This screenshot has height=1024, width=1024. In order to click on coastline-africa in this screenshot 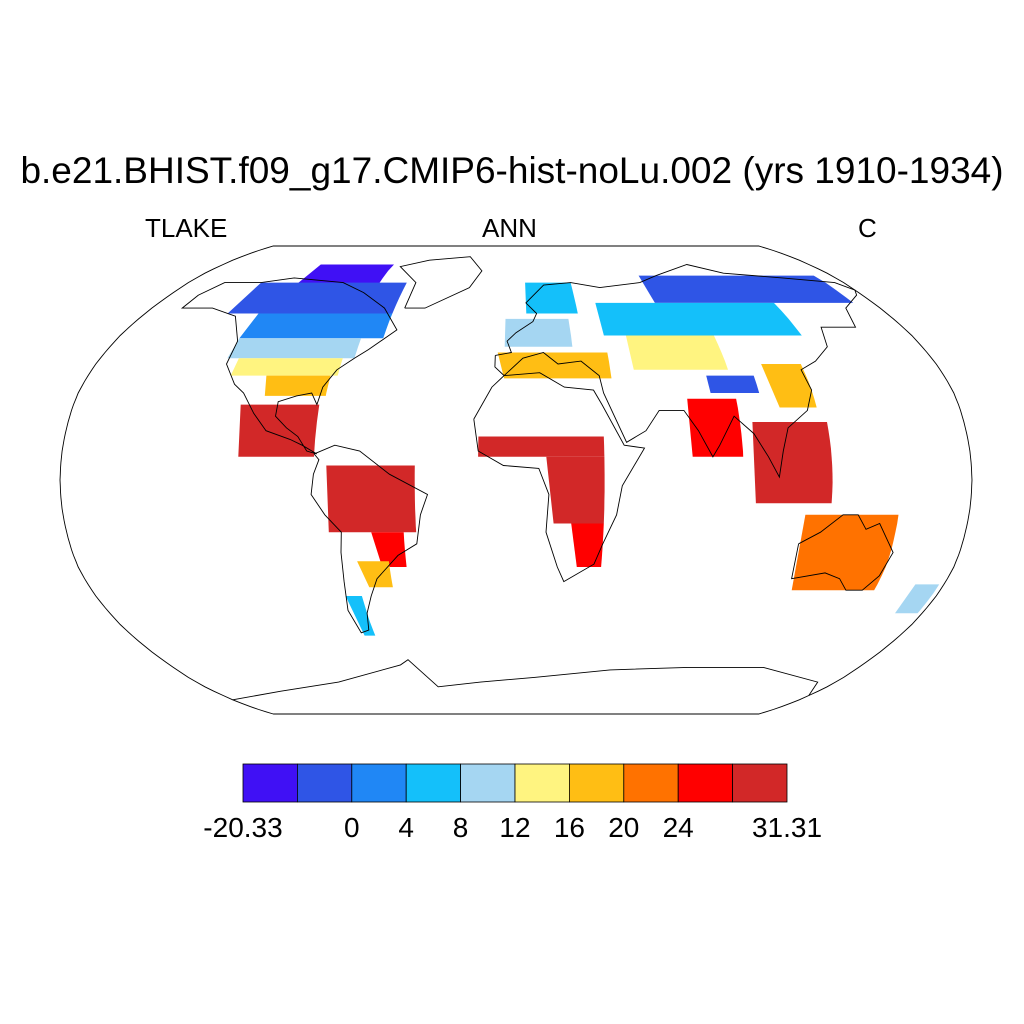, I will do `click(559, 477)`.